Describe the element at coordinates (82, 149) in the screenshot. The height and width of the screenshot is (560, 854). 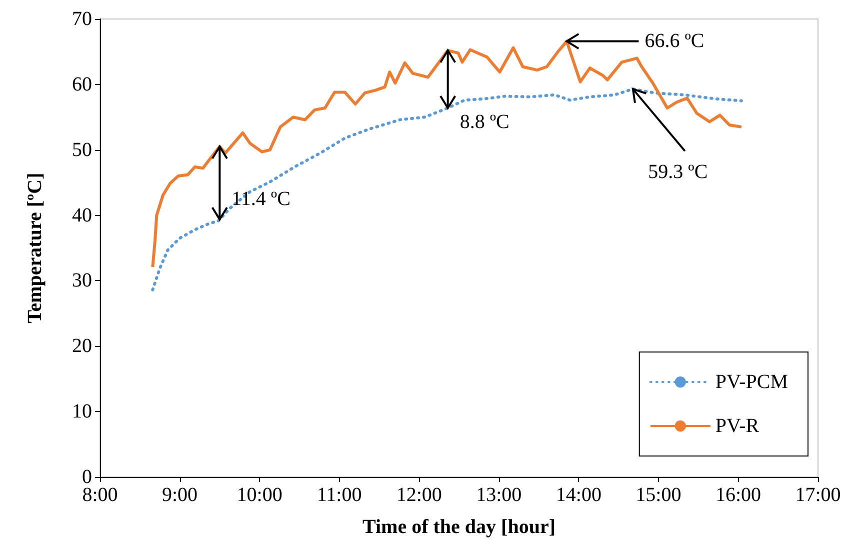
I see `y-tick-label: 50` at that location.